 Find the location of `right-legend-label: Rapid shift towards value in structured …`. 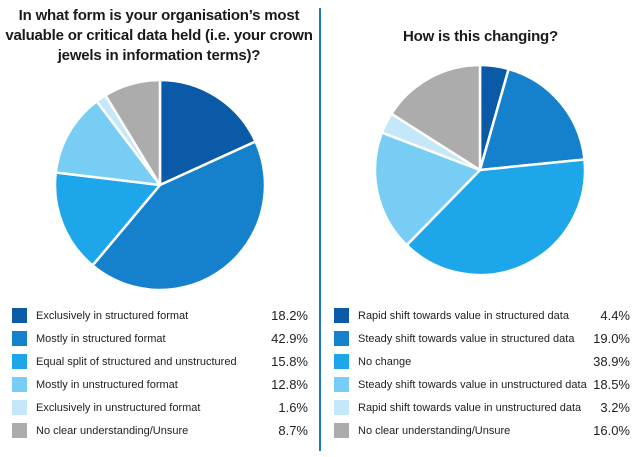

right-legend-label: Rapid shift towards value in structured … is located at coordinates (463, 315).